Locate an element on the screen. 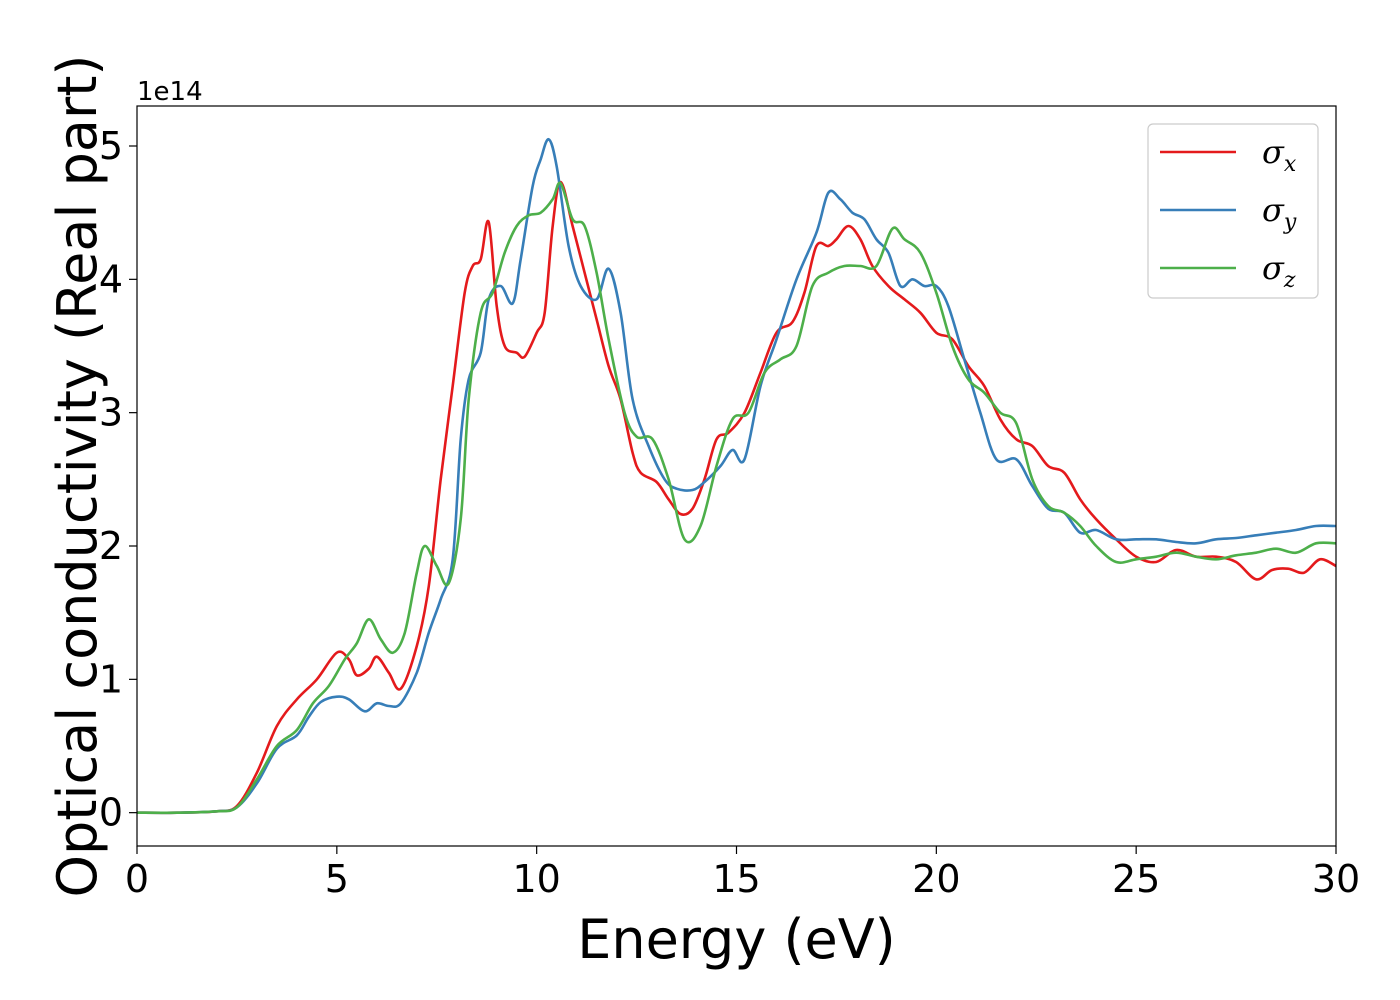 This screenshot has width=1400, height=1000. legend: σx σy σz is located at coordinates (1233, 211).